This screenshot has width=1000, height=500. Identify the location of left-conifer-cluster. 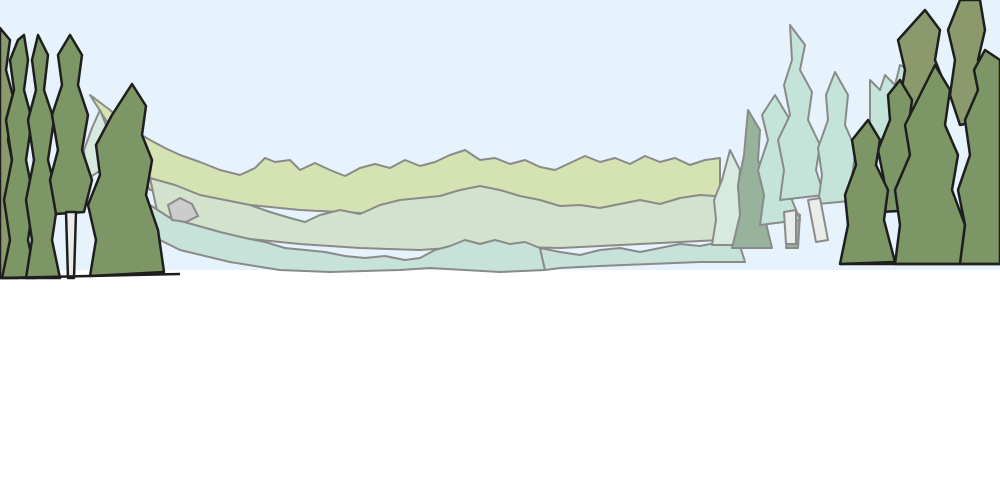
(90, 153).